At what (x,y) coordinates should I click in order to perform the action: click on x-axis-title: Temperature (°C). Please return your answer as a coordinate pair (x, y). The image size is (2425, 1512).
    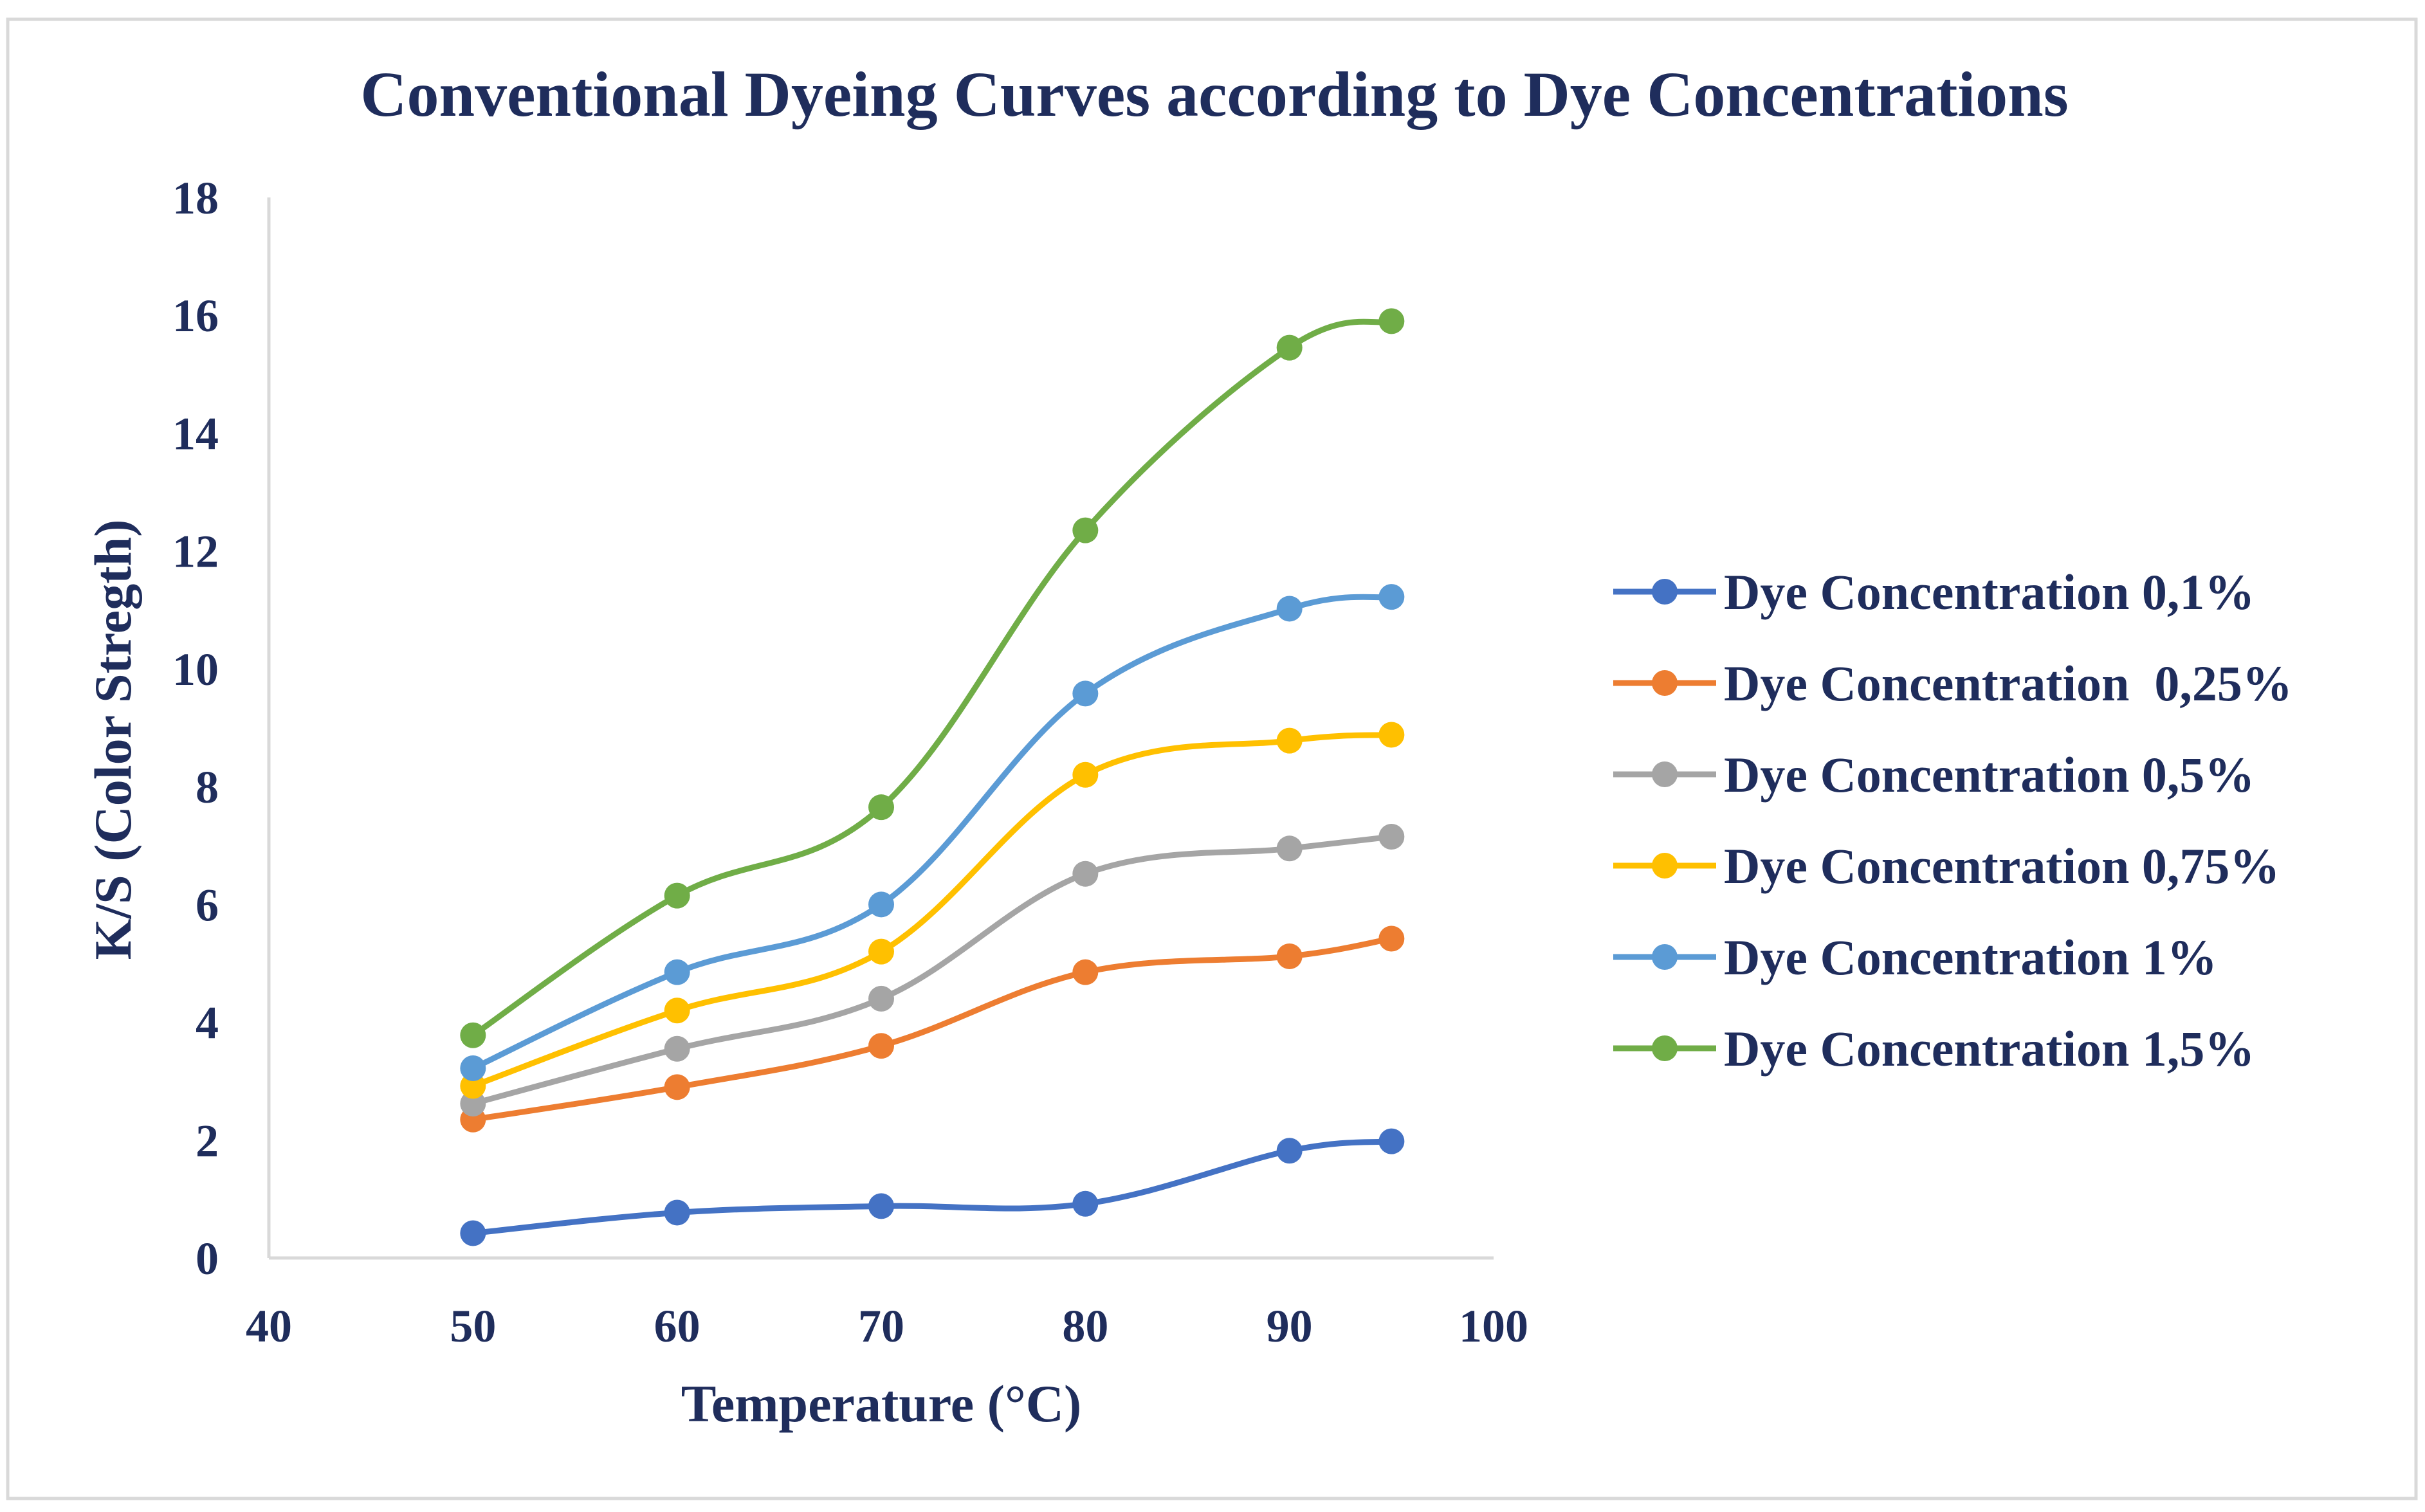
    Looking at the image, I should click on (882, 1404).